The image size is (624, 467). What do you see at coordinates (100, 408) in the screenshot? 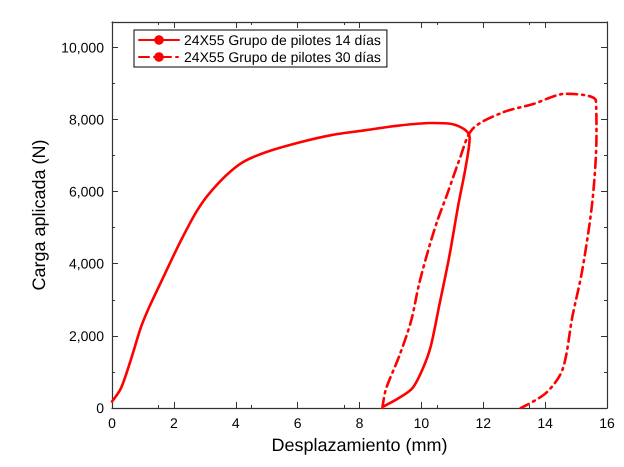
I see `y-tick-label: 0` at bounding box center [100, 408].